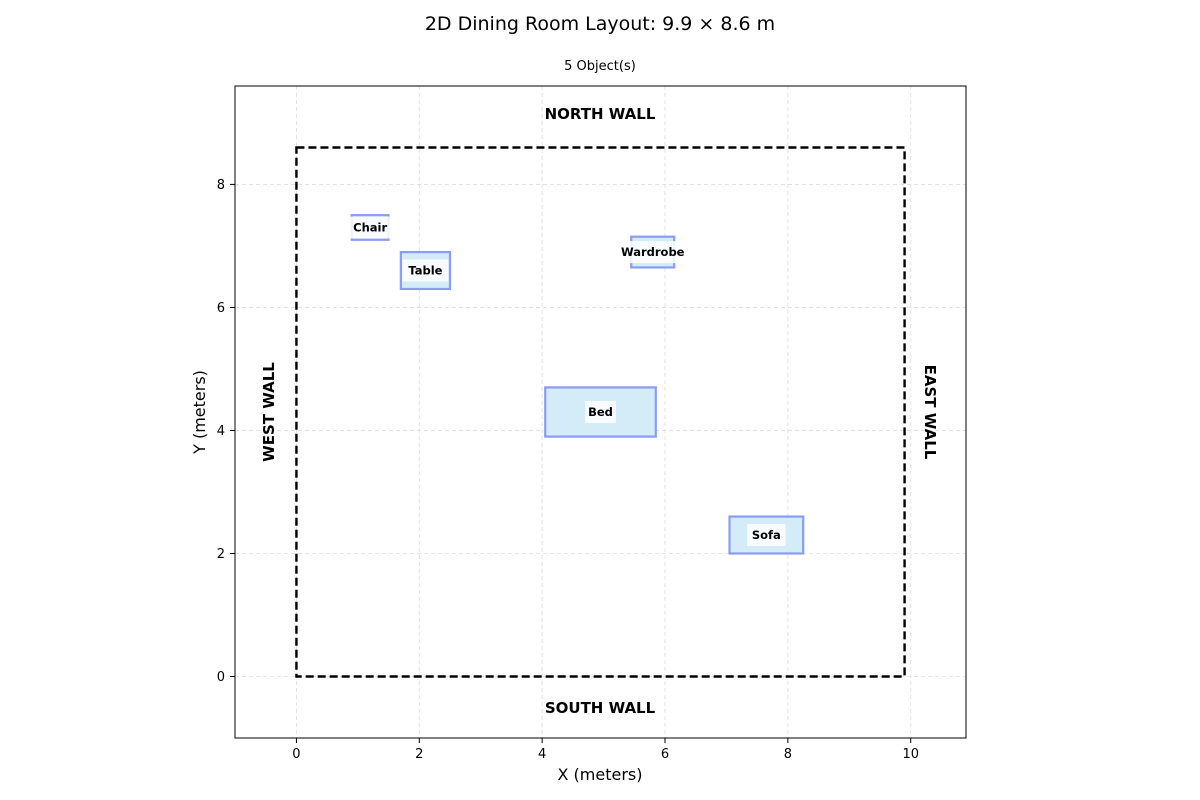 The height and width of the screenshot is (800, 1200). What do you see at coordinates (910, 754) in the screenshot?
I see `x-tick-label: 10` at bounding box center [910, 754].